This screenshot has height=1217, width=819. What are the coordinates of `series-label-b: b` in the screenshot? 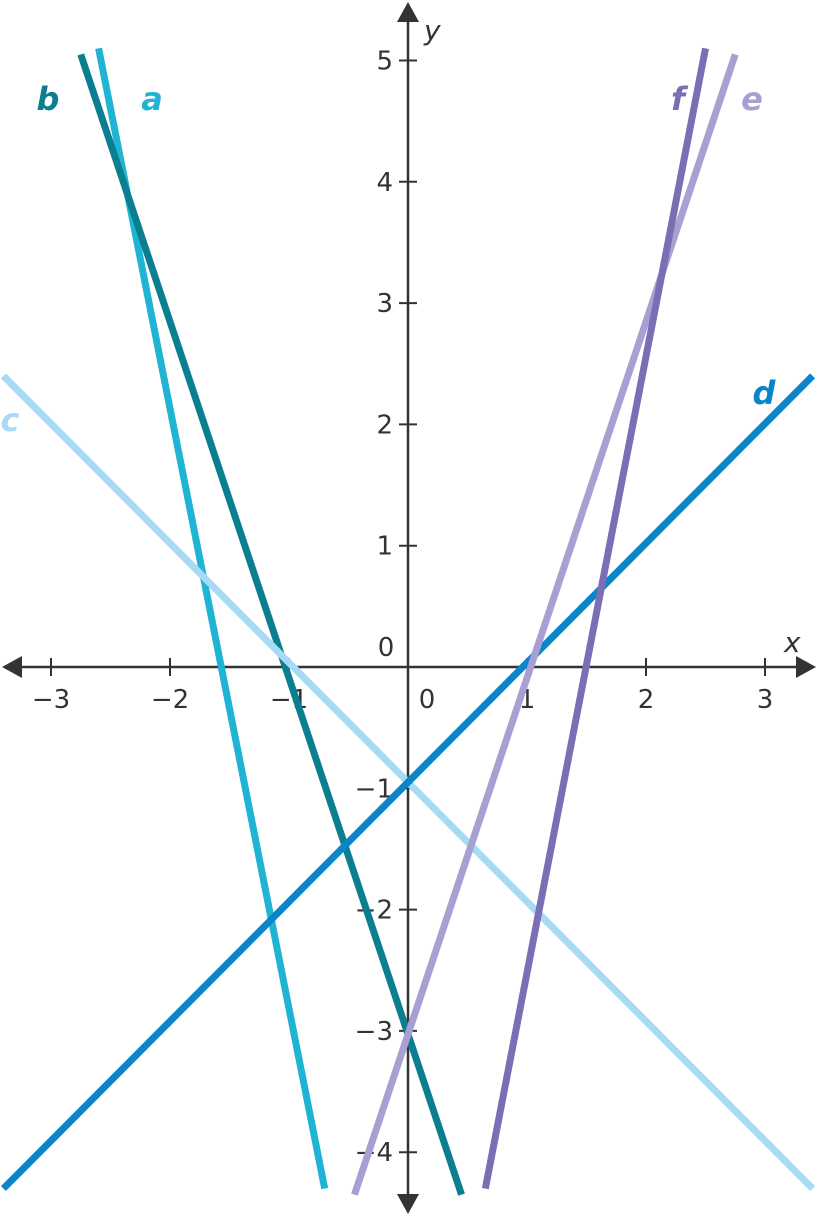 It's located at (48, 99).